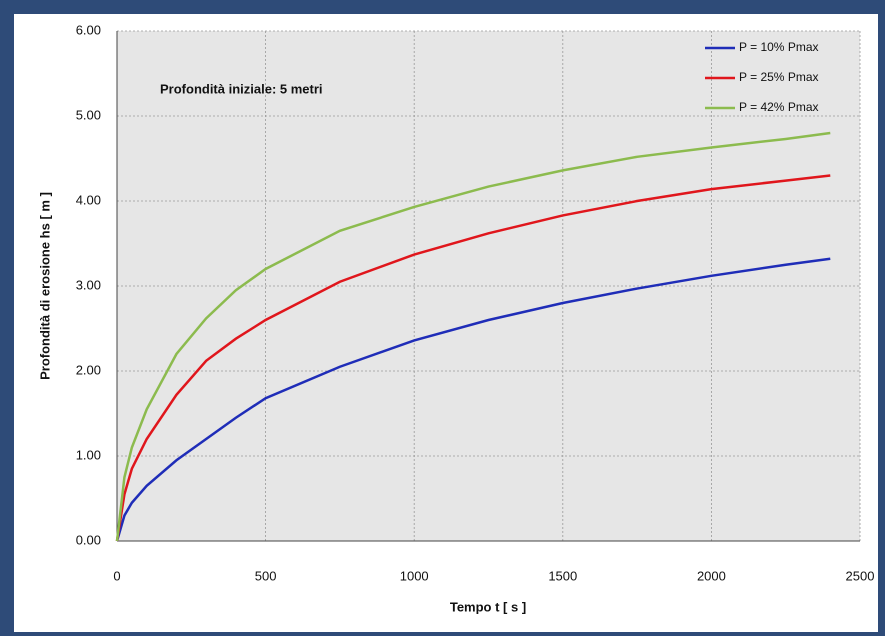 This screenshot has height=641, width=885. What do you see at coordinates (266, 575) in the screenshot?
I see `x-tick-label: 500` at bounding box center [266, 575].